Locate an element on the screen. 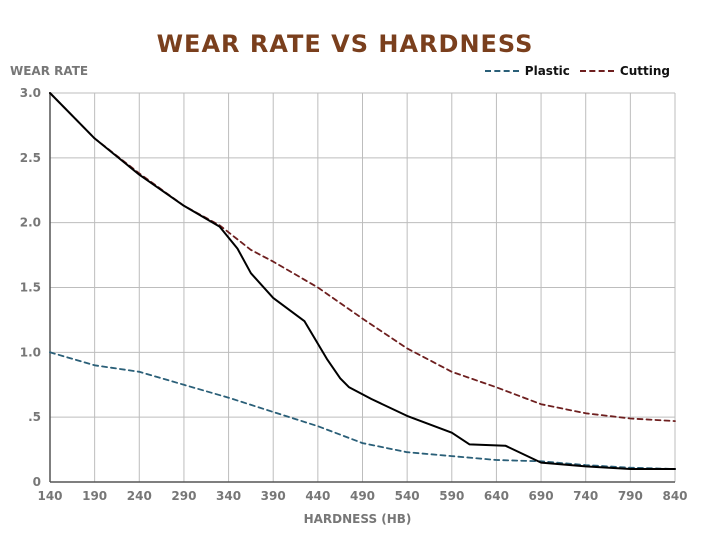 The image size is (720, 533). legend-label-plastic: Plastic is located at coordinates (547, 71).